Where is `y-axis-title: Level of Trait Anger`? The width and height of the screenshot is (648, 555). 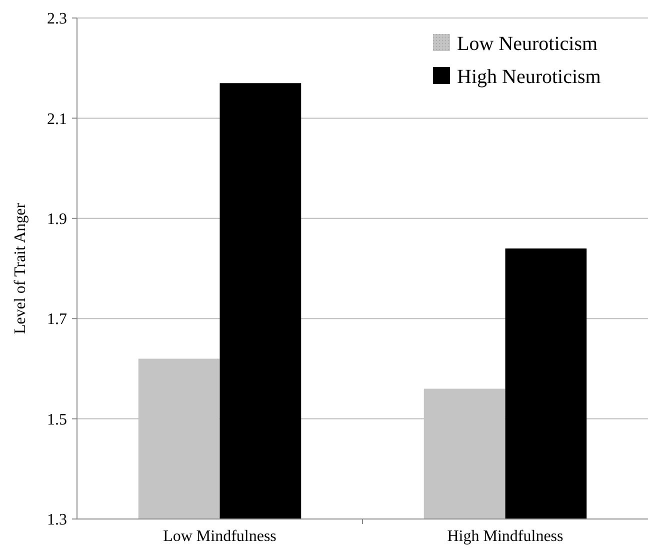 y-axis-title: Level of Trait Anger is located at coordinates (20, 268).